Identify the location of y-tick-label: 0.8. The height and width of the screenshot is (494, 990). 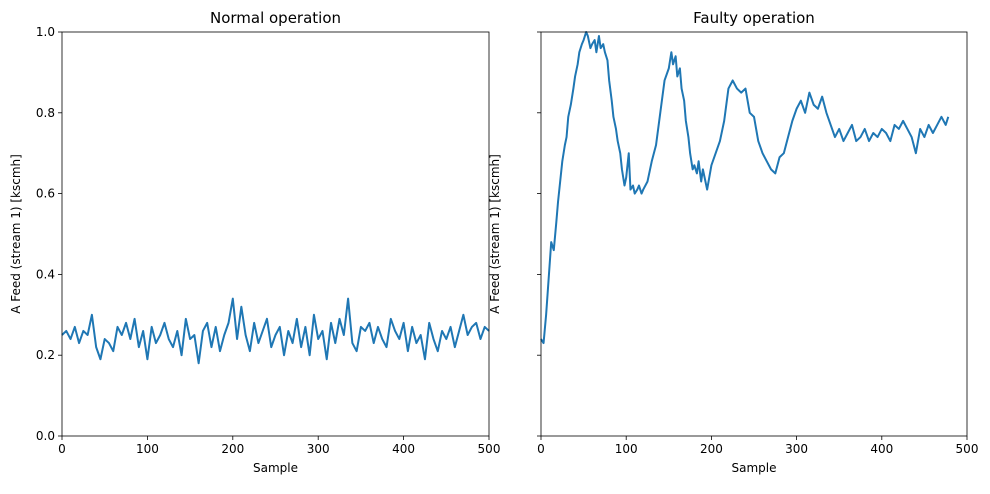
(45, 113).